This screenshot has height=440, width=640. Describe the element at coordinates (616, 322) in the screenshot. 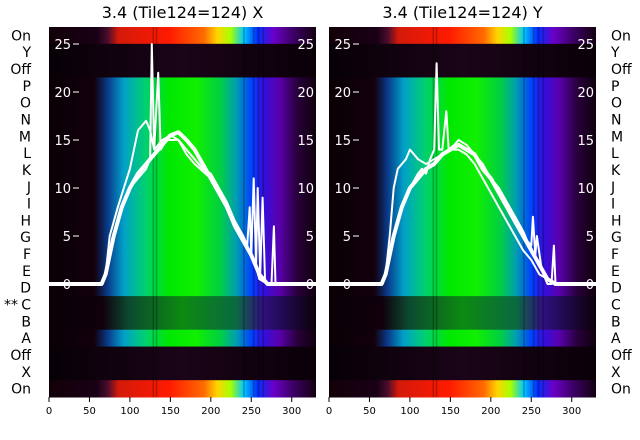

I see `row-label-right: B` at that location.